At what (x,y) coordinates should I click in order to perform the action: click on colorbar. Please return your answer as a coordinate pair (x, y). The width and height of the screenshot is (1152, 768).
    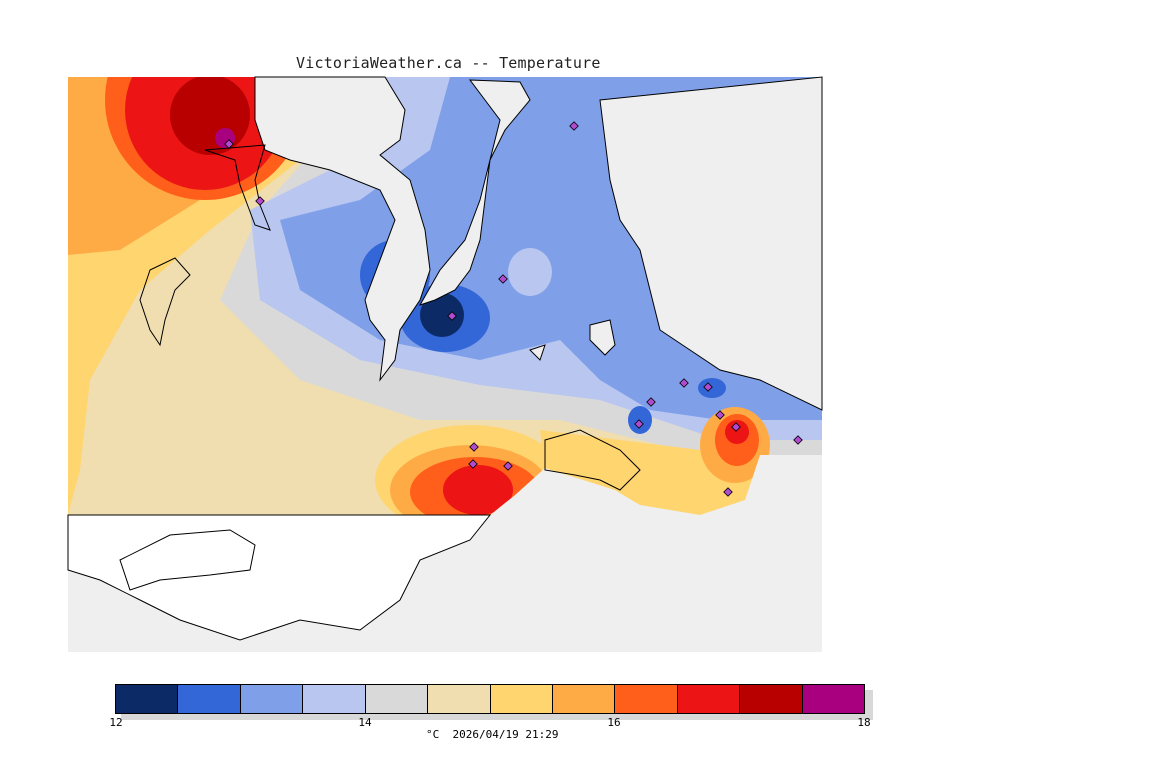
    Looking at the image, I should click on (490, 699).